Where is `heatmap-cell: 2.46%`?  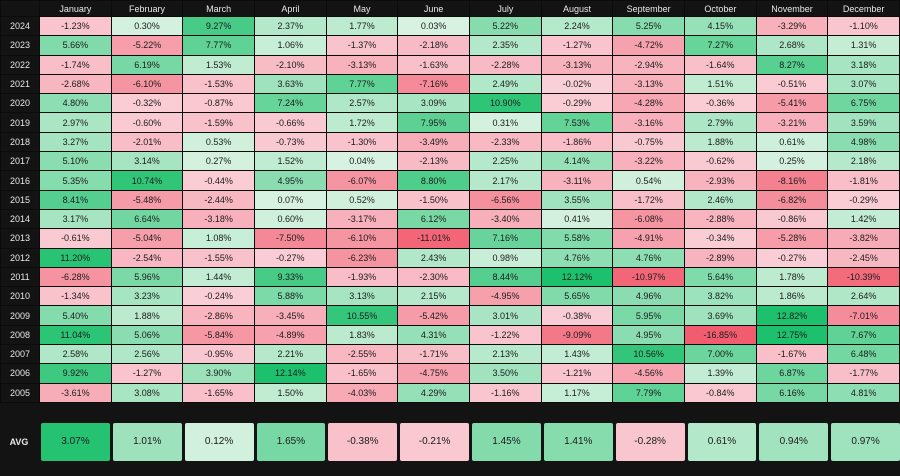
heatmap-cell: 2.46% is located at coordinates (720, 199).